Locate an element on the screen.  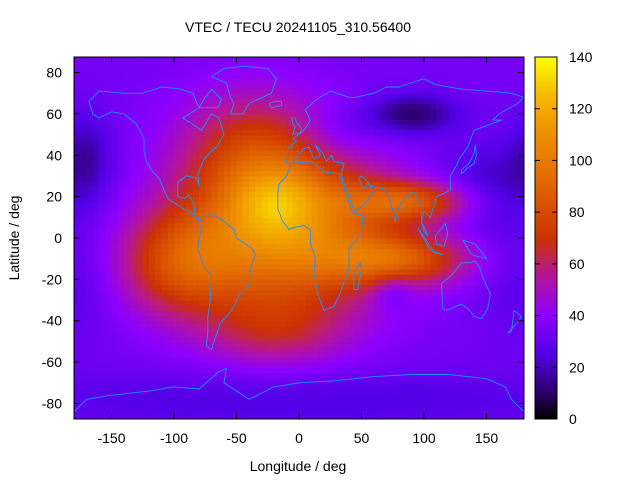
chart-title: VTEC / TECU 20241105_310.56400 is located at coordinates (298, 27).